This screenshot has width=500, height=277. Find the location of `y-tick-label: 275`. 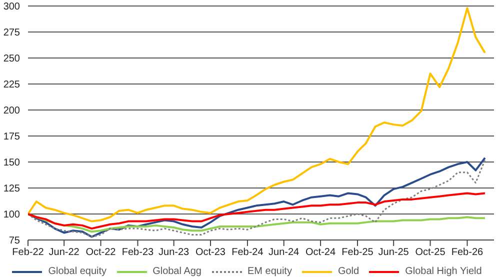

y-tick-label: 275 is located at coordinates (11, 33).